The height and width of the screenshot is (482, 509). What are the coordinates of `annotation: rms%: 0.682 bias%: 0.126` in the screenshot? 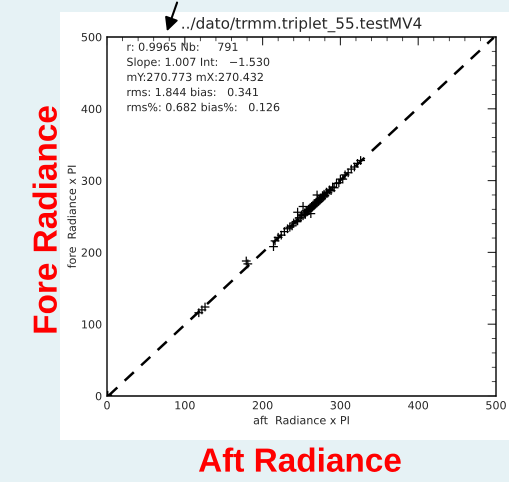 It's located at (203, 107).